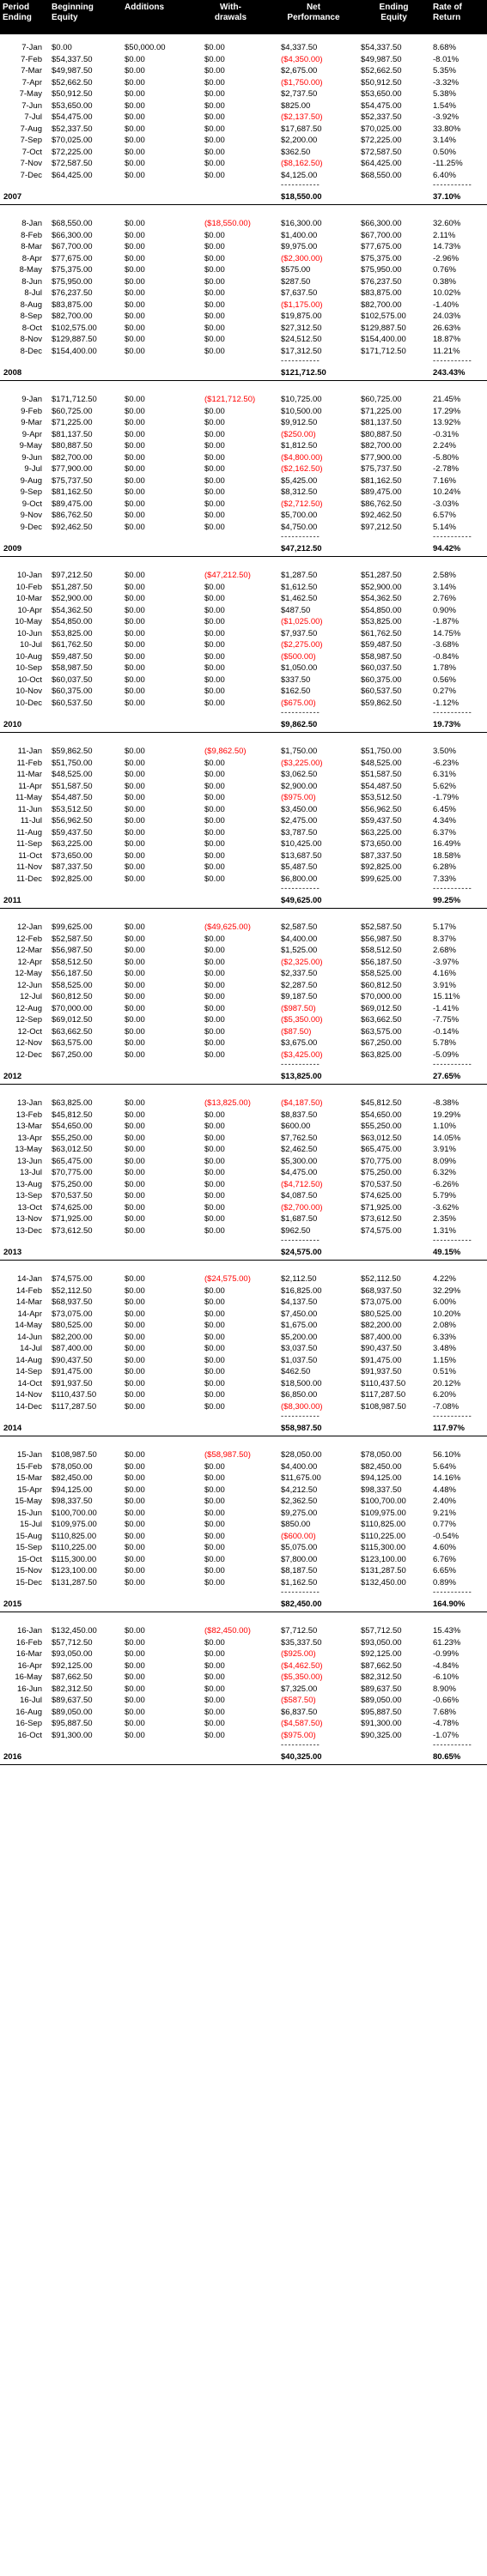 This screenshot has height=2576, width=487. I want to click on cell-ending-equity: $54,475.00, so click(381, 105).